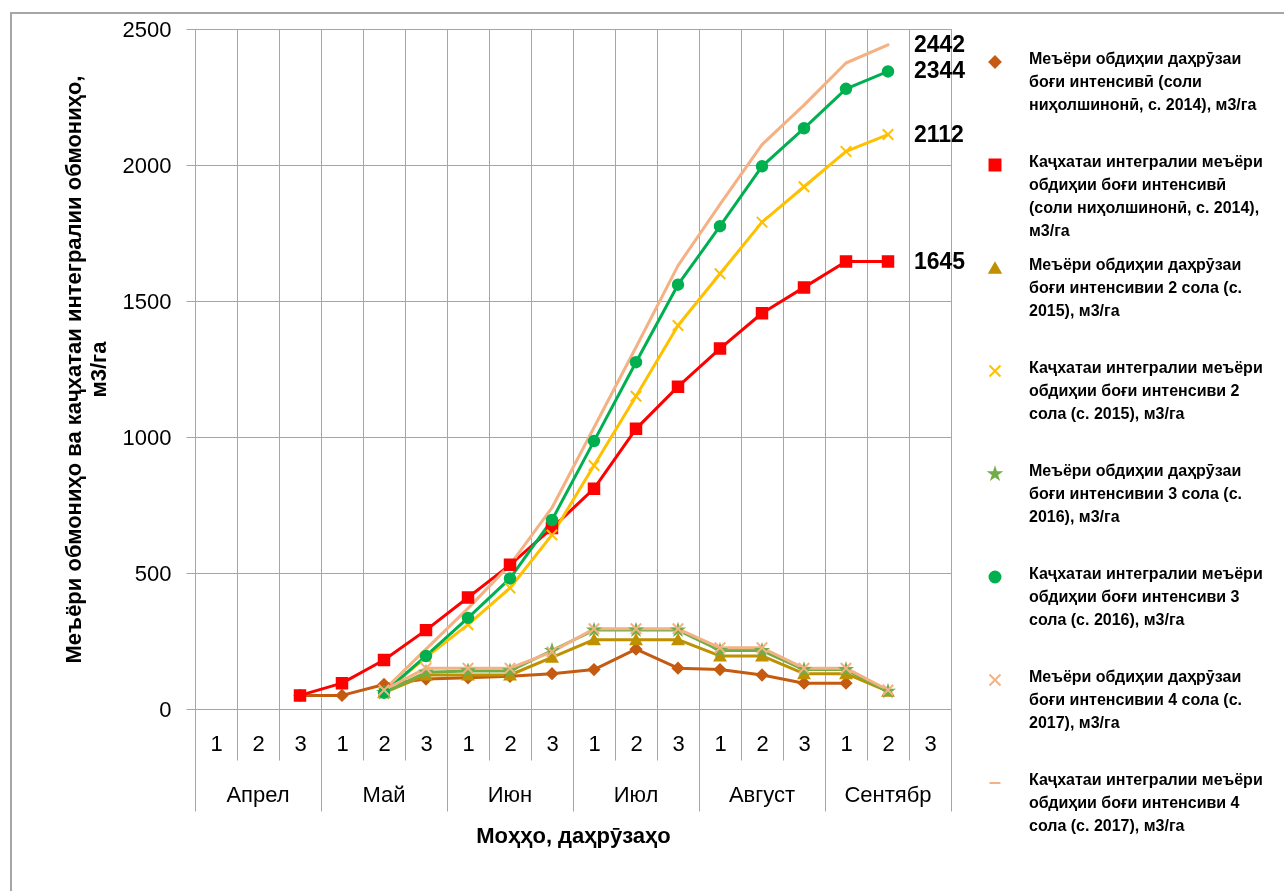 This screenshot has height=891, width=1284. Describe the element at coordinates (940, 70) in the screenshot. I see `data-label: 2344` at that location.